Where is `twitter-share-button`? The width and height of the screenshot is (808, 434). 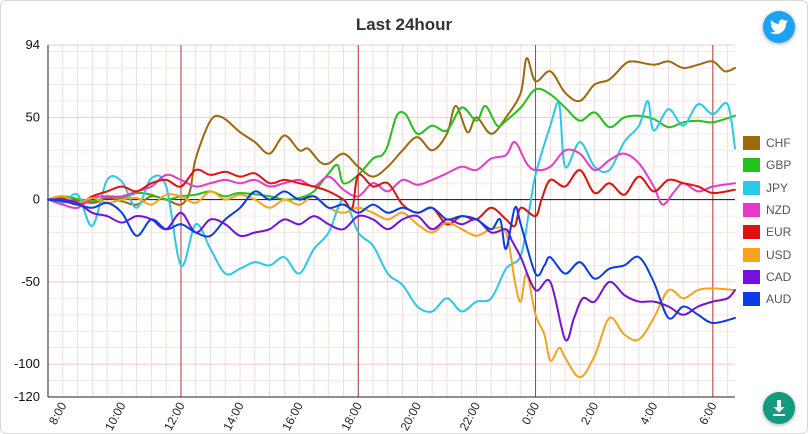 twitter-share-button is located at coordinates (779, 27).